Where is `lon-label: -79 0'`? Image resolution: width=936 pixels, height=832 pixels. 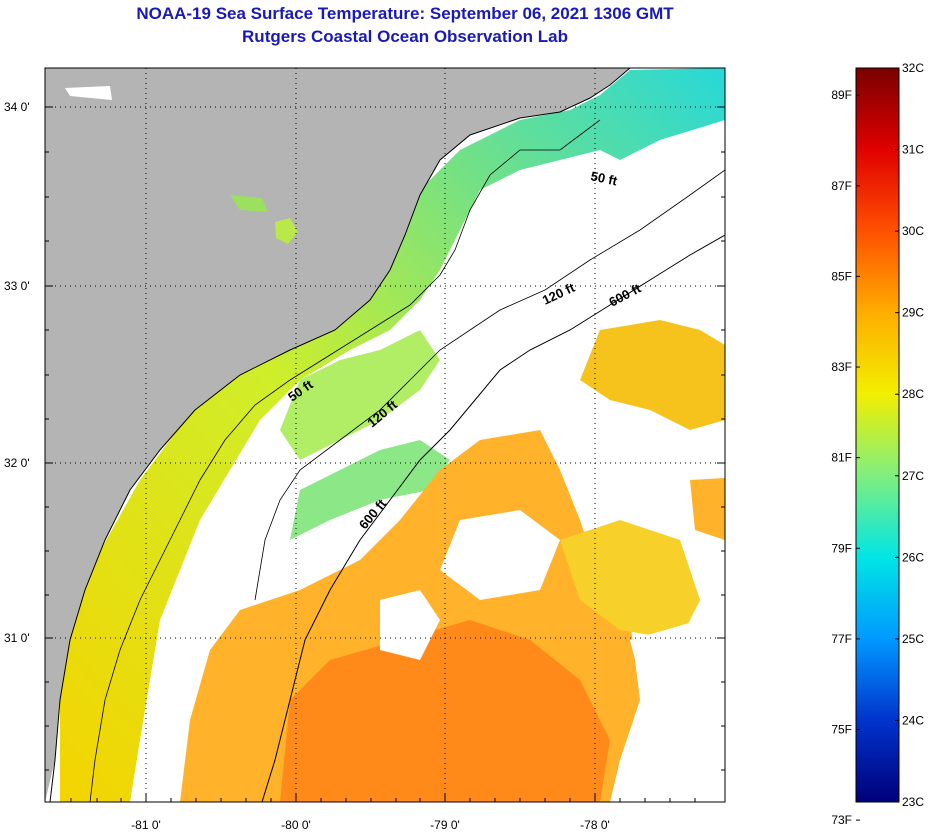
lon-label: -79 0' is located at coordinates (445, 825).